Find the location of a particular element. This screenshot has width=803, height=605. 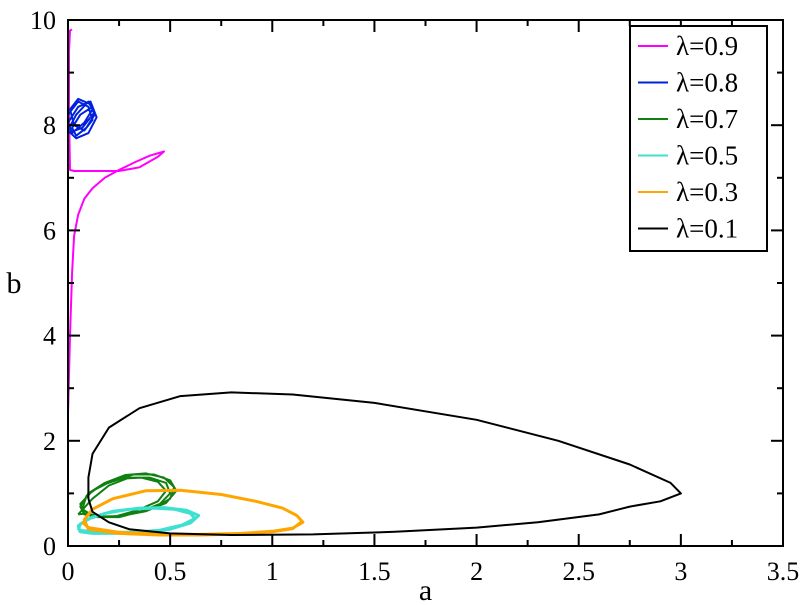

y-tick-label: 0 is located at coordinates (49, 546).